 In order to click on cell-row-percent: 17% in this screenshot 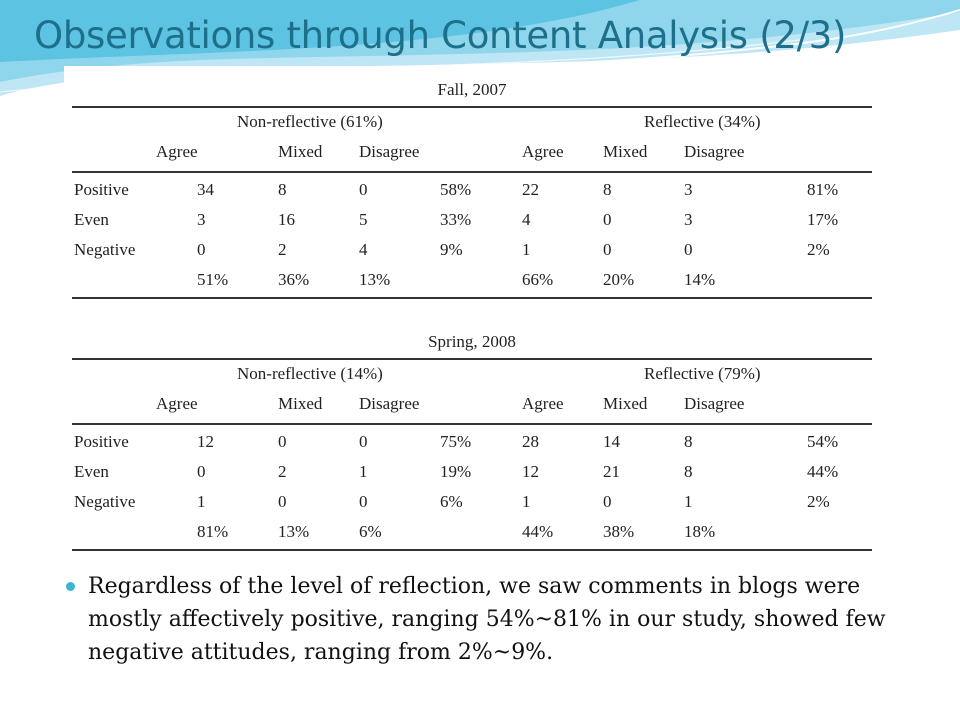, I will do `click(823, 219)`.